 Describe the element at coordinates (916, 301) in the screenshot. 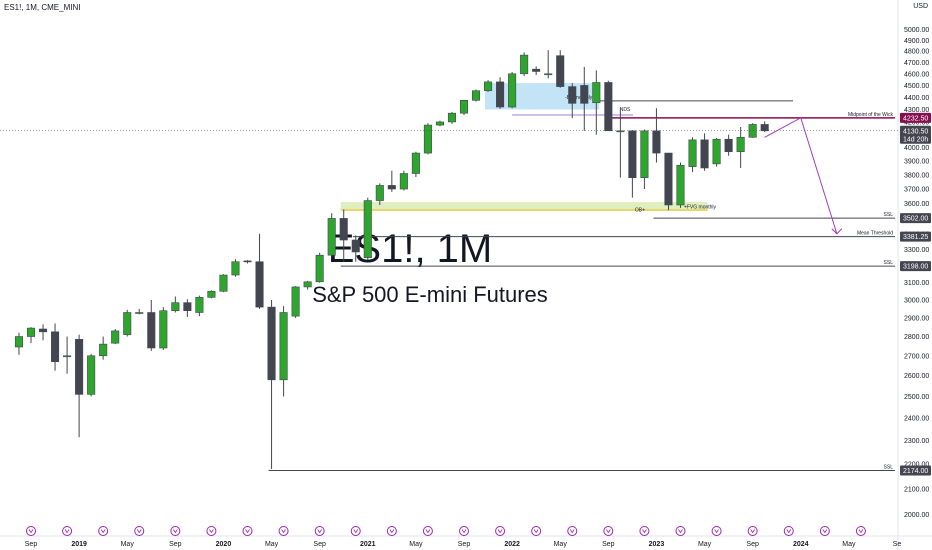

I see `y-tick-label: 3000.00` at that location.